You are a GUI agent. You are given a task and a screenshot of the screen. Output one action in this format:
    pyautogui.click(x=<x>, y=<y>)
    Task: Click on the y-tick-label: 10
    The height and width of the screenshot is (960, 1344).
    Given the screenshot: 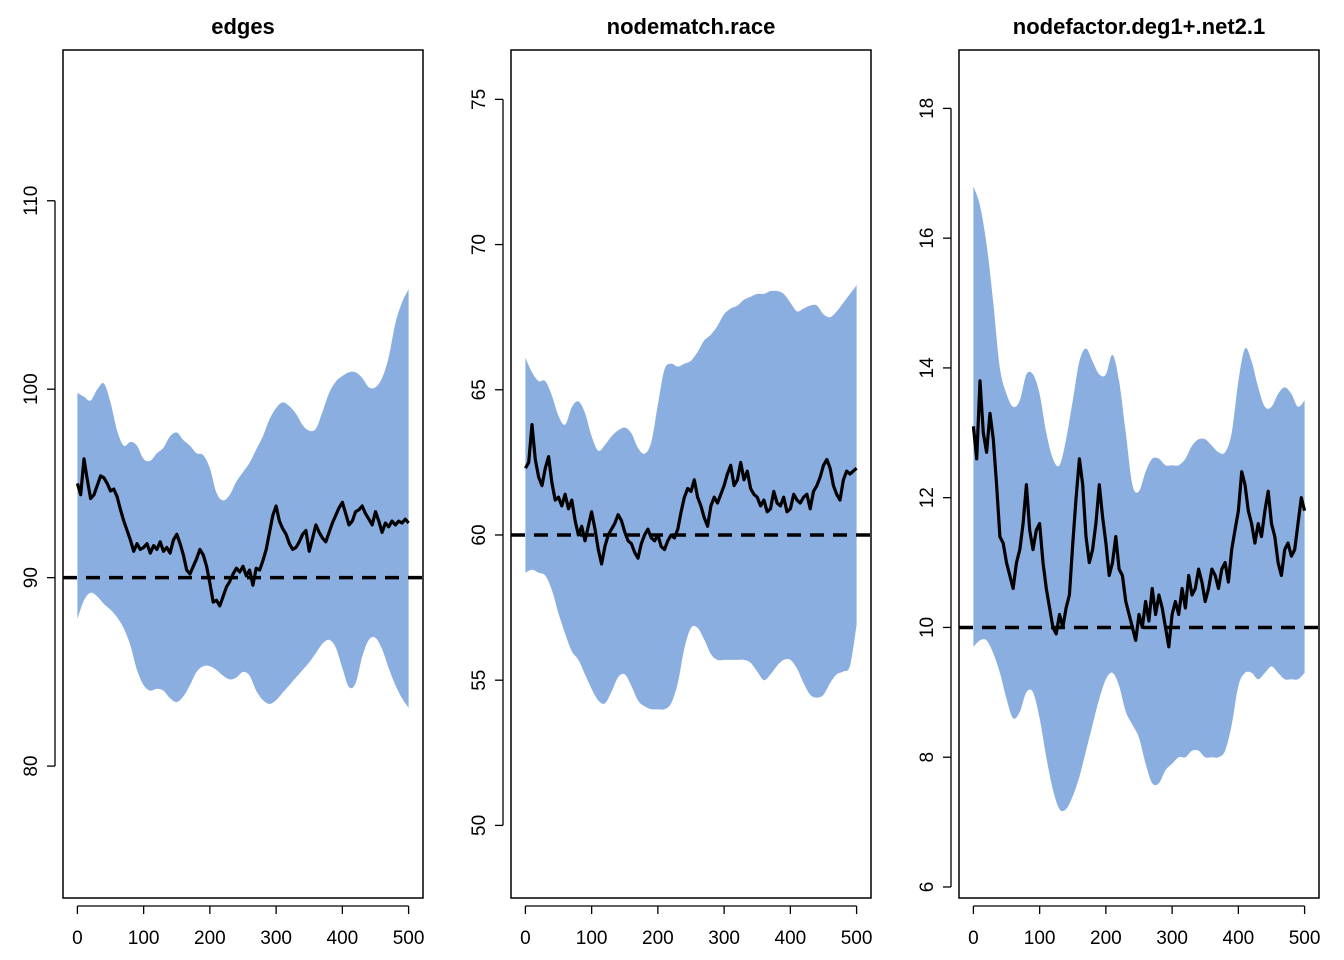 What is the action you would take?
    pyautogui.click(x=927, y=627)
    